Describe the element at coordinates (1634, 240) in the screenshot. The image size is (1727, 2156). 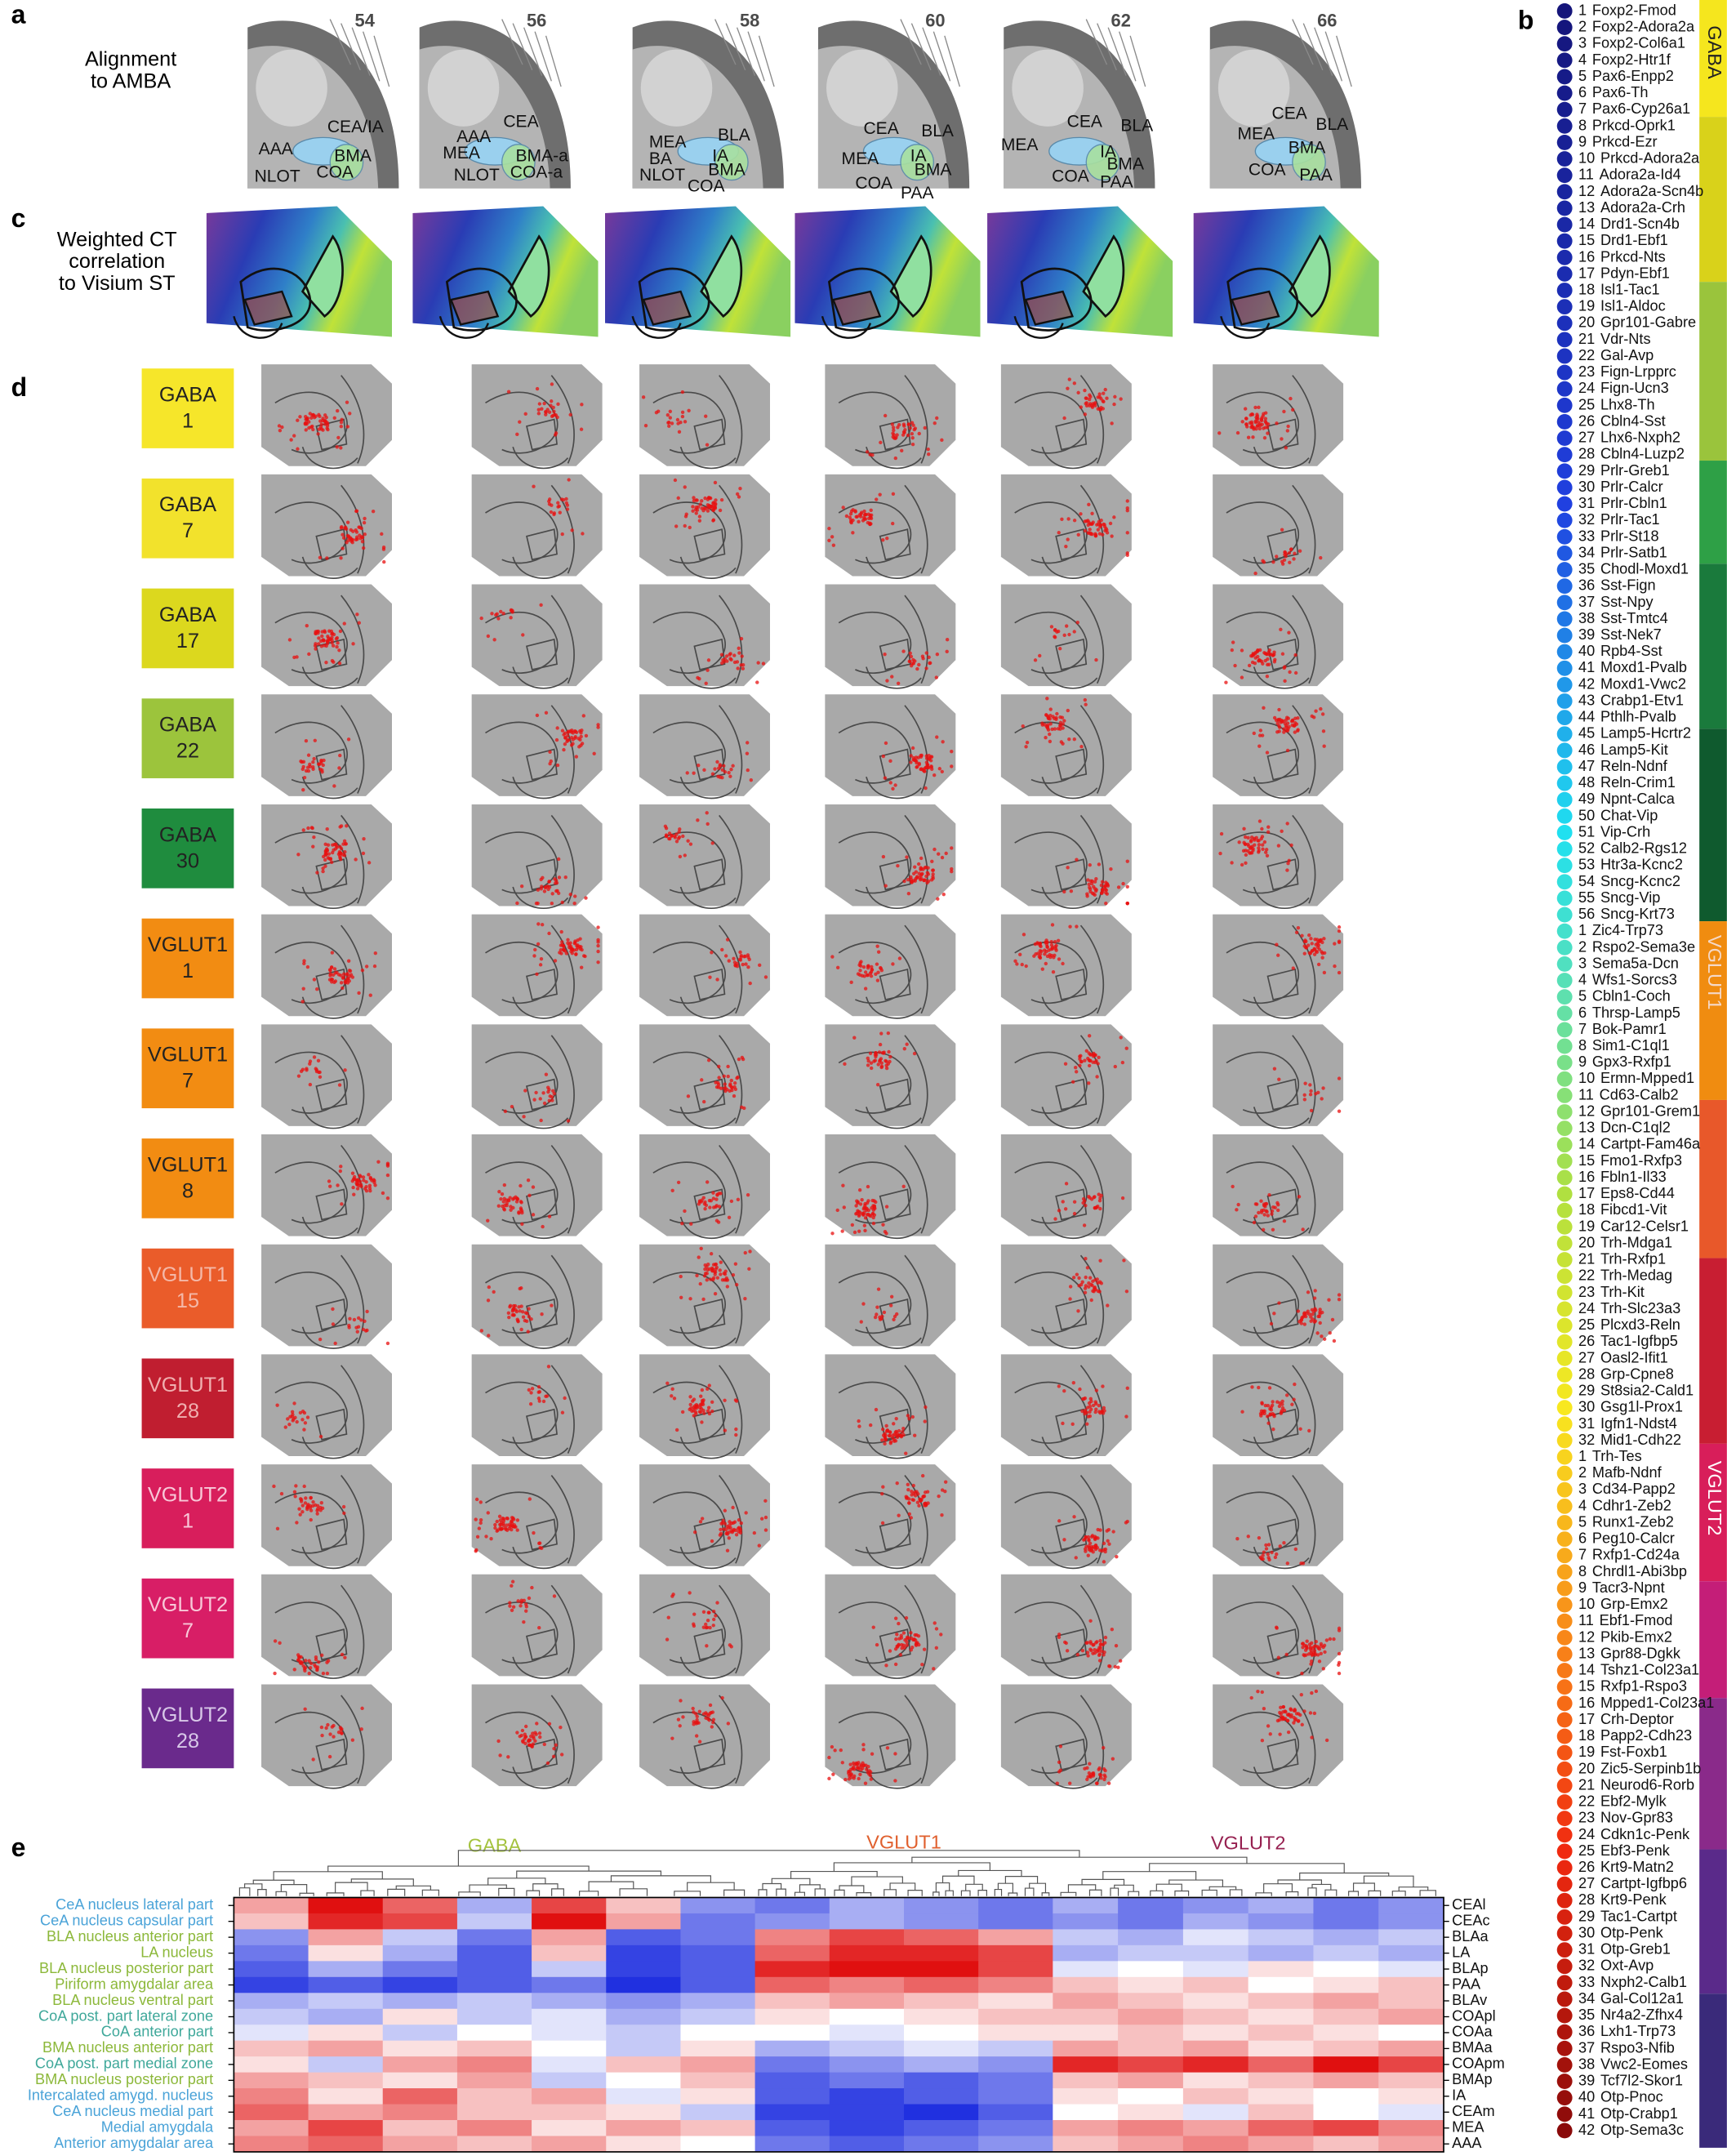
I see `legend-name: Drd1-Ebf1` at that location.